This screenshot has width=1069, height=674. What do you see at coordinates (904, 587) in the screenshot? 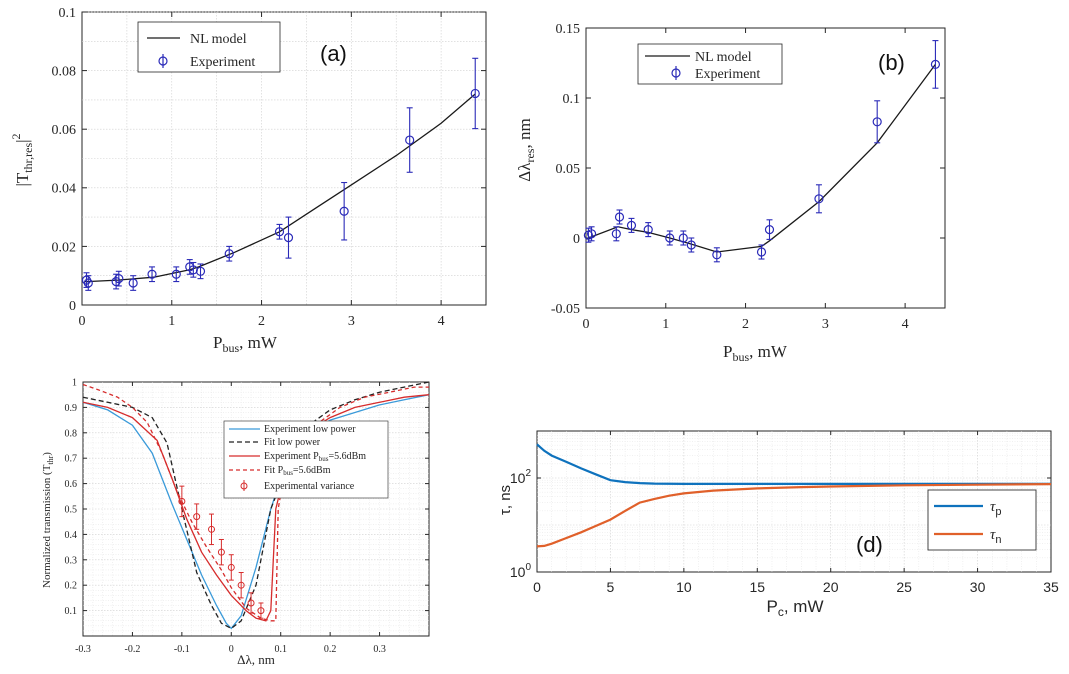
I see `x-tick-label: 25` at bounding box center [904, 587].